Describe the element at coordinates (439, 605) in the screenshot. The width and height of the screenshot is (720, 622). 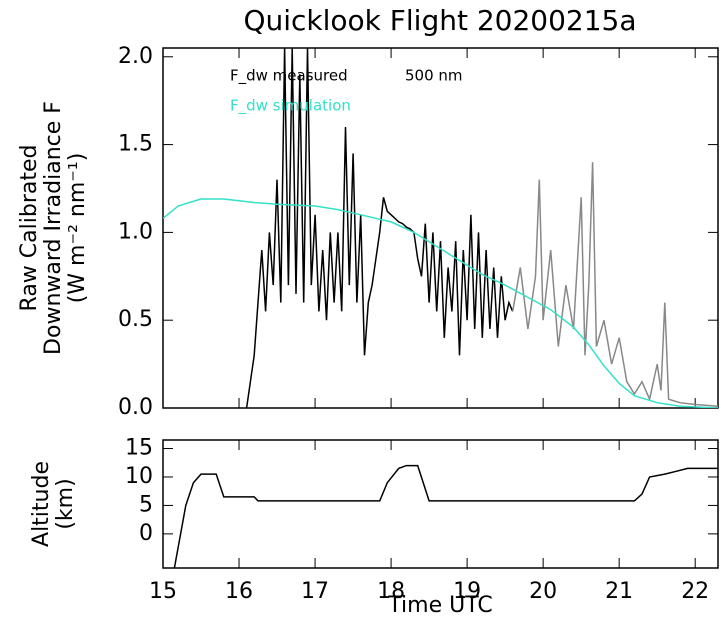
I see `x-axis-label: Time UTC` at that location.